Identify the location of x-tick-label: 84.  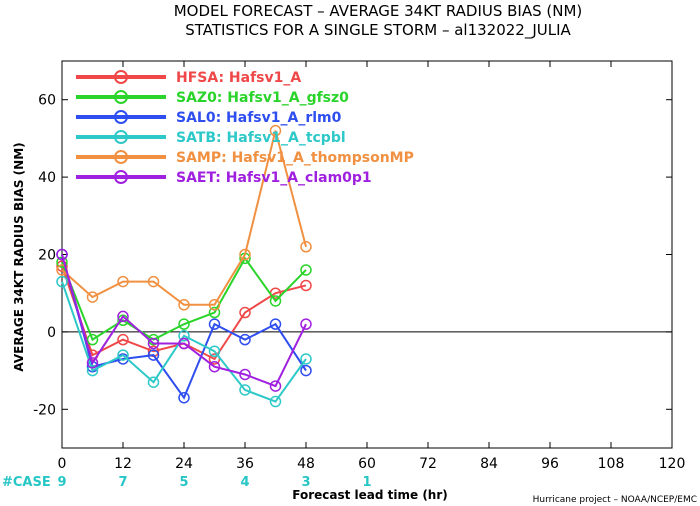
(489, 464).